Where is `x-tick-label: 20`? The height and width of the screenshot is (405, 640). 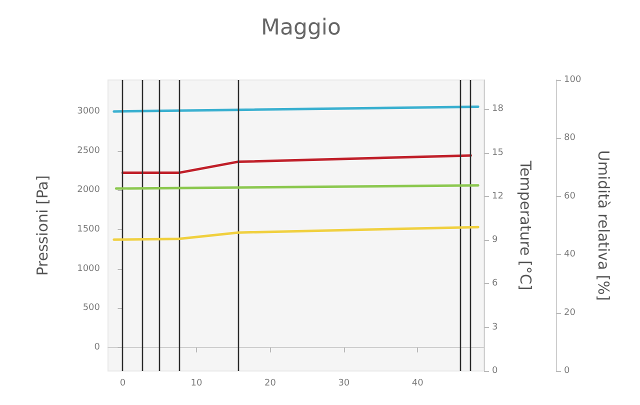
x-tick-label: 20 is located at coordinates (270, 383).